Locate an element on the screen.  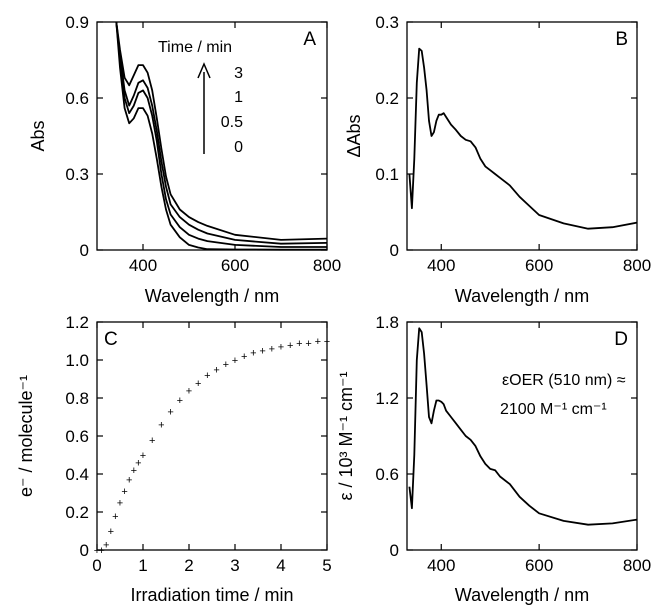
panel-a-letter: A is located at coordinates (309, 39).